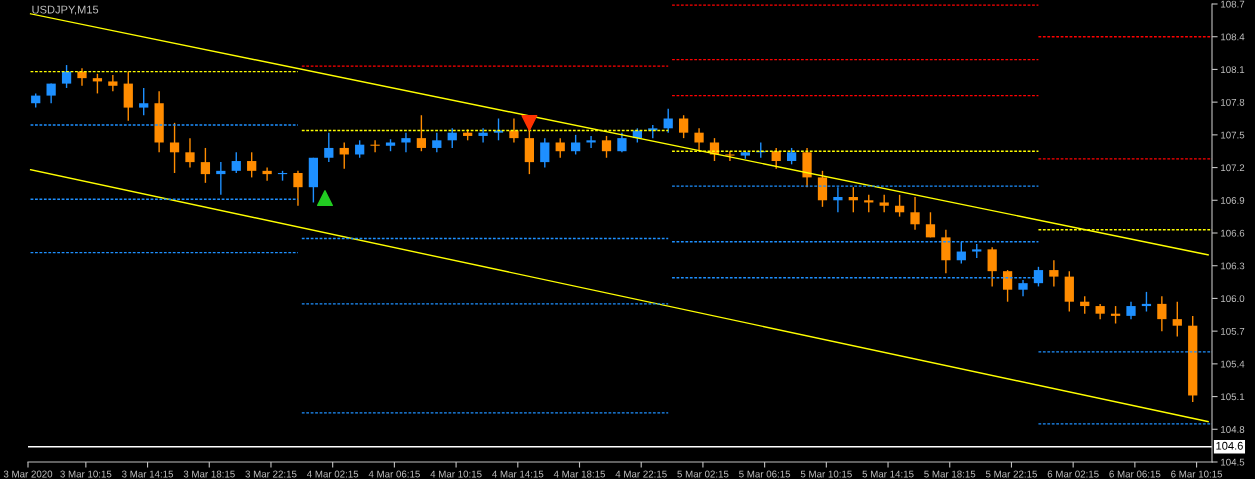 This screenshot has height=479, width=1255. What do you see at coordinates (1233, 102) in the screenshot?
I see `y-tick-label: 107.8` at bounding box center [1233, 102].